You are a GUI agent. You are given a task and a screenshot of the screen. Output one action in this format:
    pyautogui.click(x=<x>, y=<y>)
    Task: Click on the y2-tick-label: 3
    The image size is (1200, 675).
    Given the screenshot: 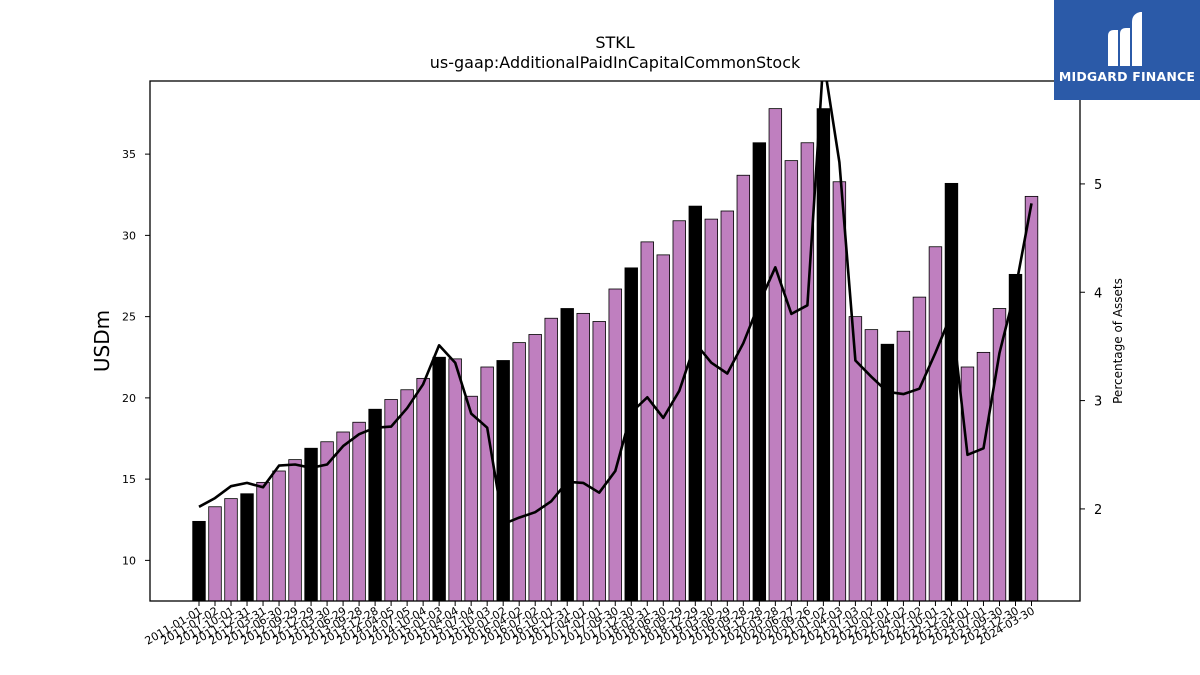 What is the action you would take?
    pyautogui.click(x=1098, y=402)
    